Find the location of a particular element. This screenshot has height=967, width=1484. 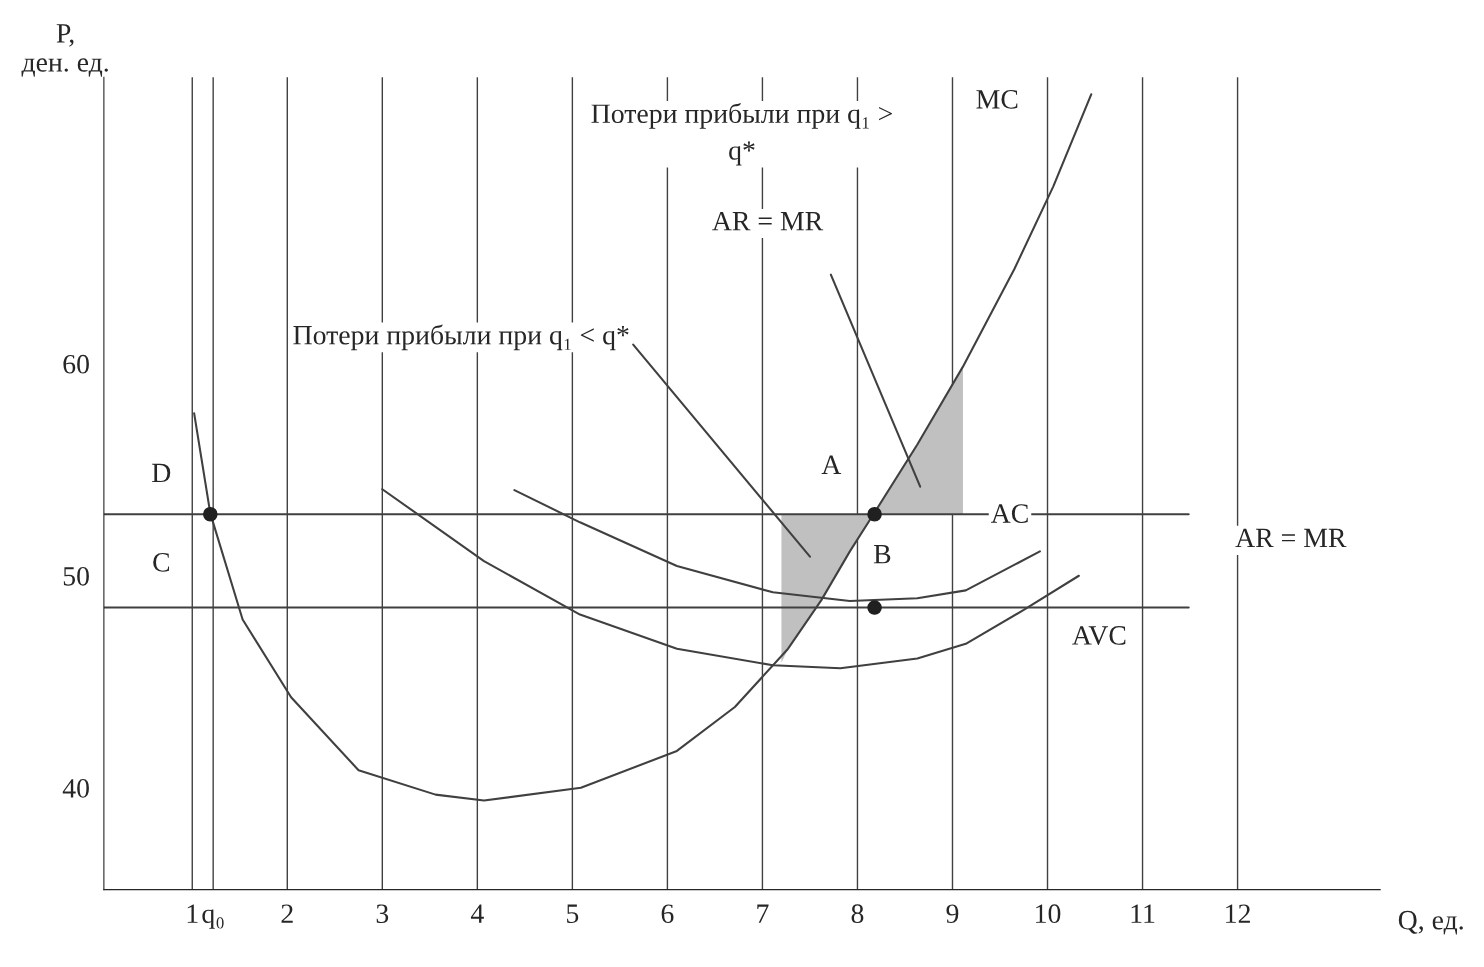

x-tick-label: 1 is located at coordinates (192, 913).